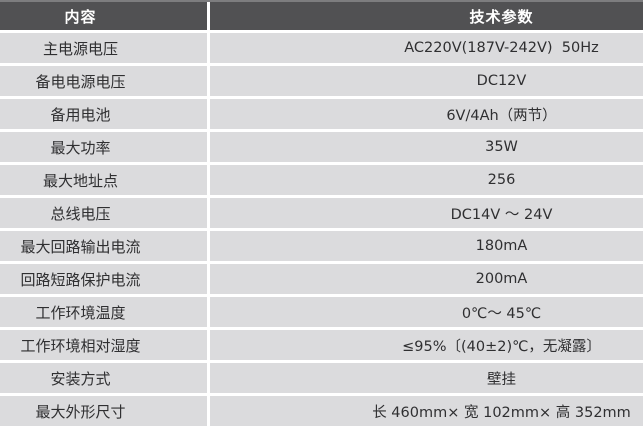 This screenshot has width=643, height=429. Describe the element at coordinates (105, 213) in the screenshot. I see `spec-label-bus-voltage: 总线电压` at that location.